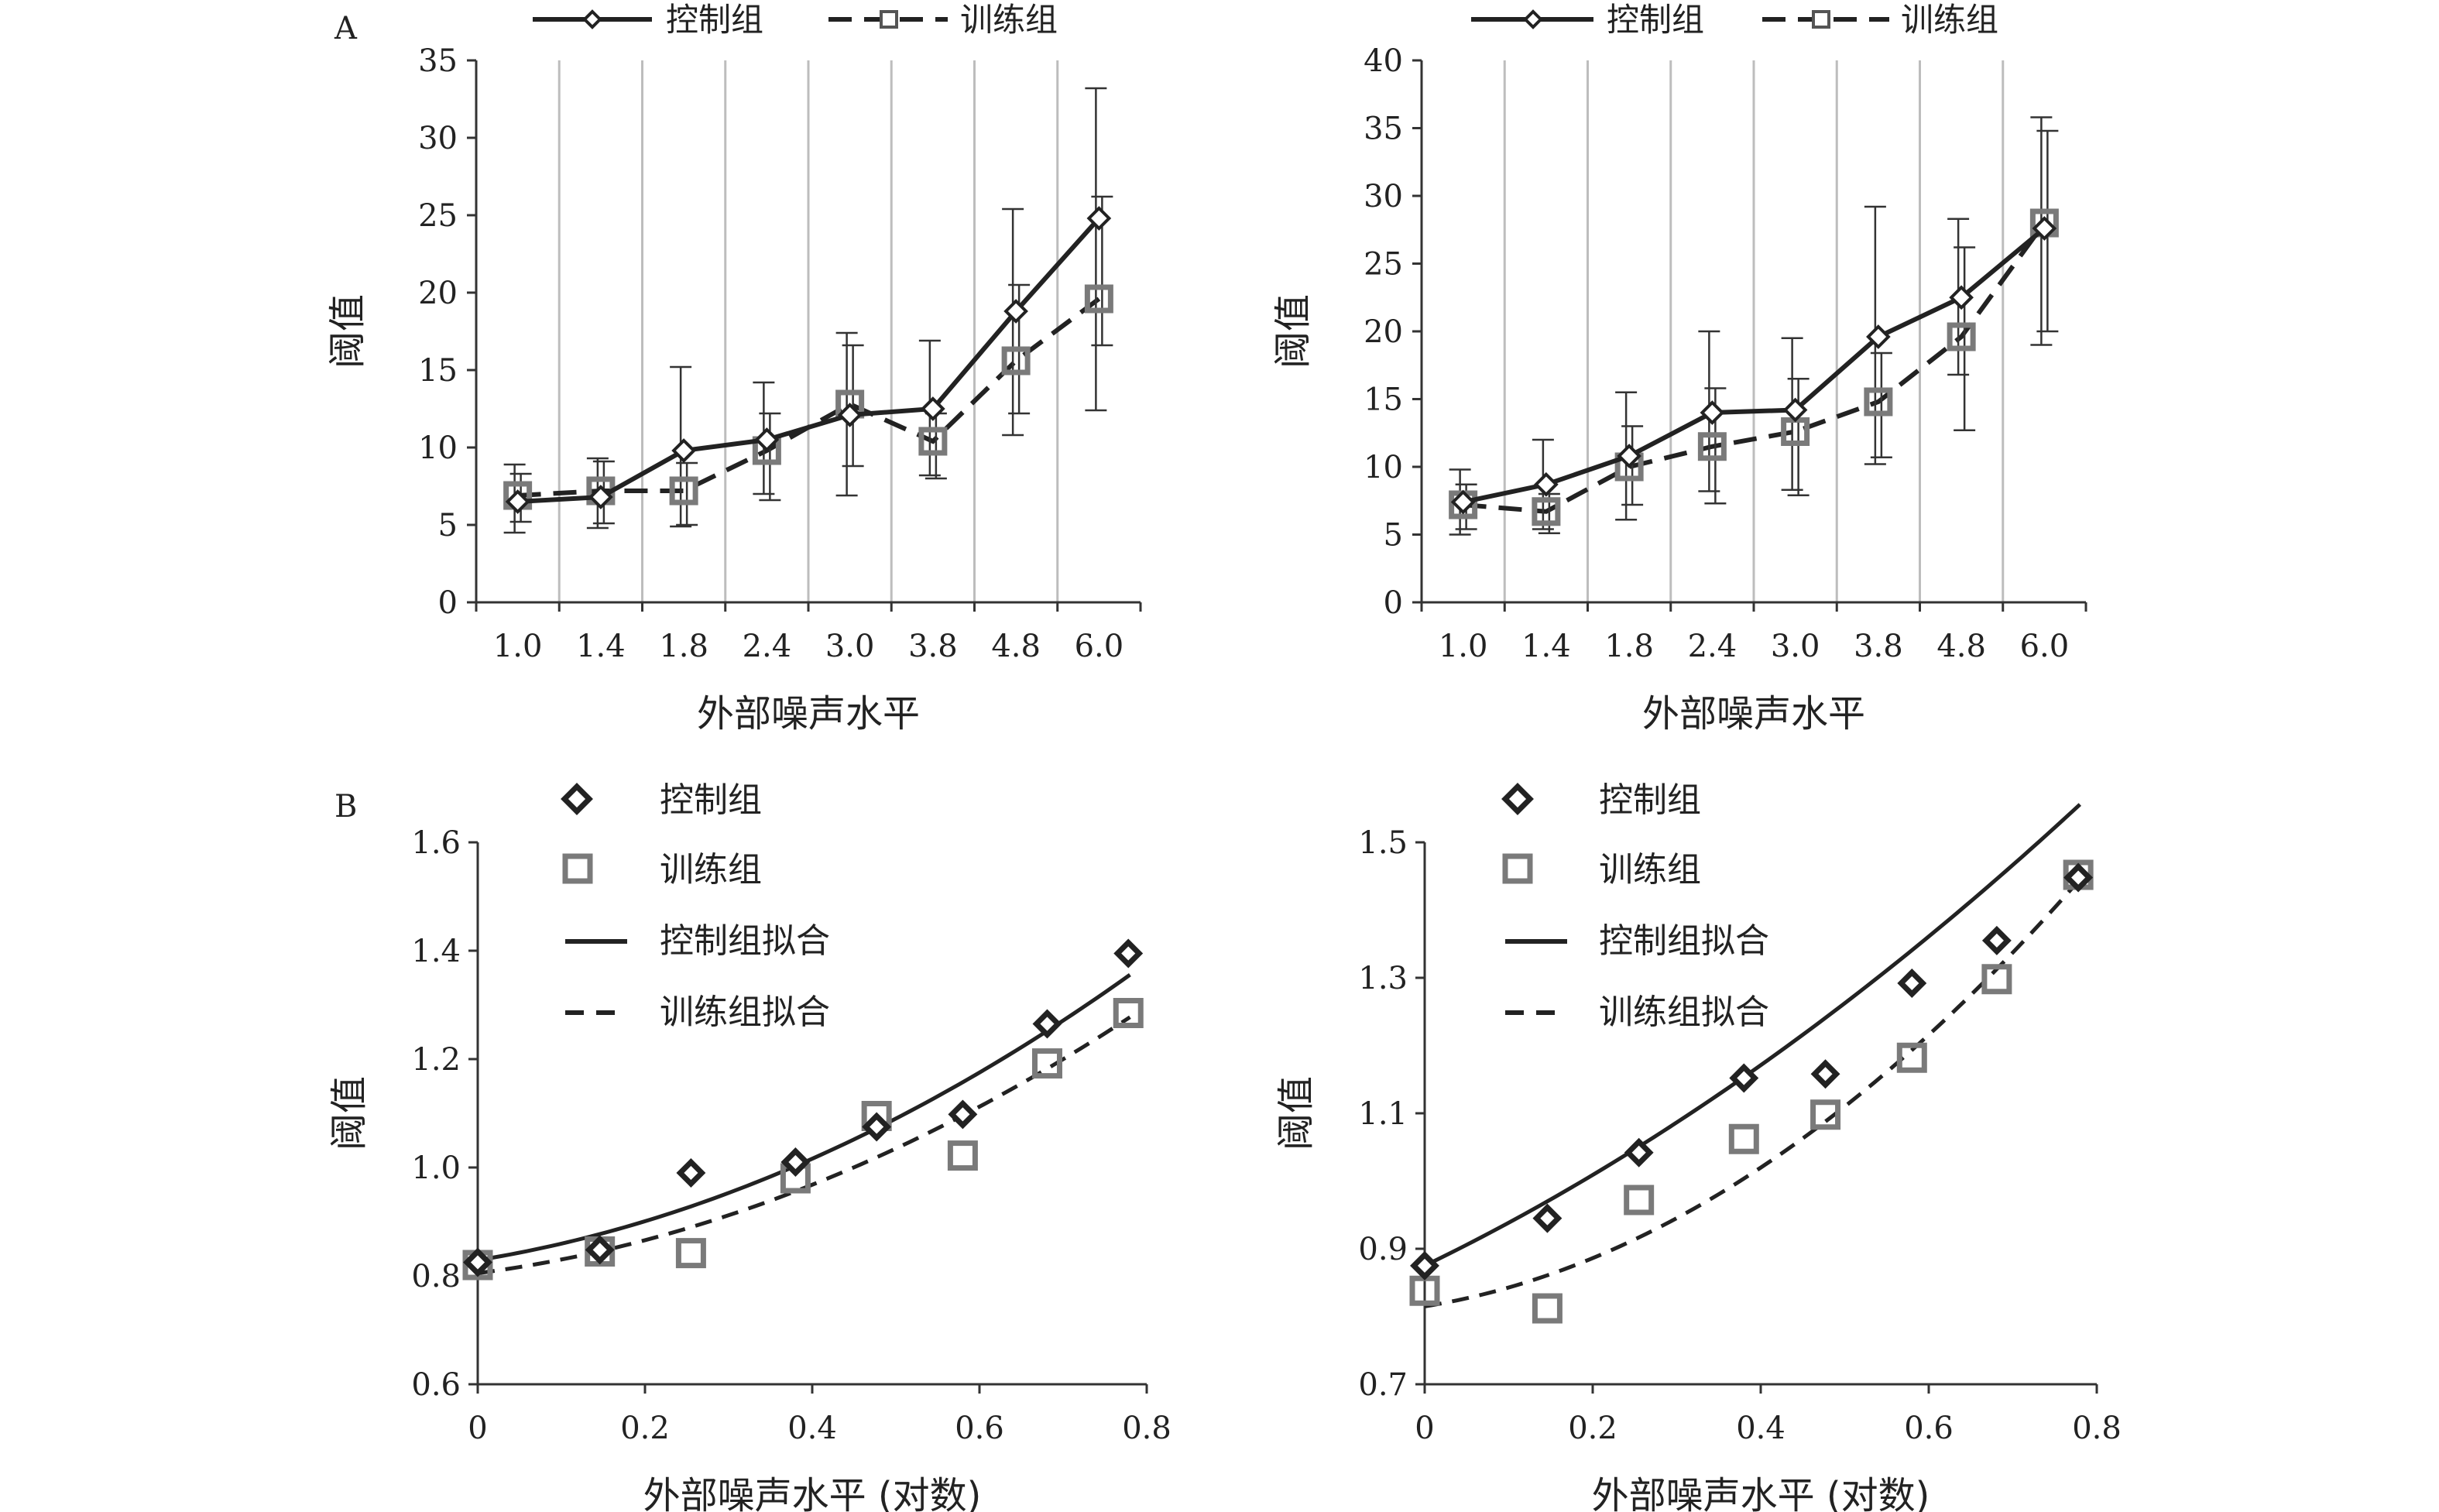 This screenshot has width=2439, height=1512. What do you see at coordinates (767, 646) in the screenshot?
I see `x-tick-label: 2.4` at bounding box center [767, 646].